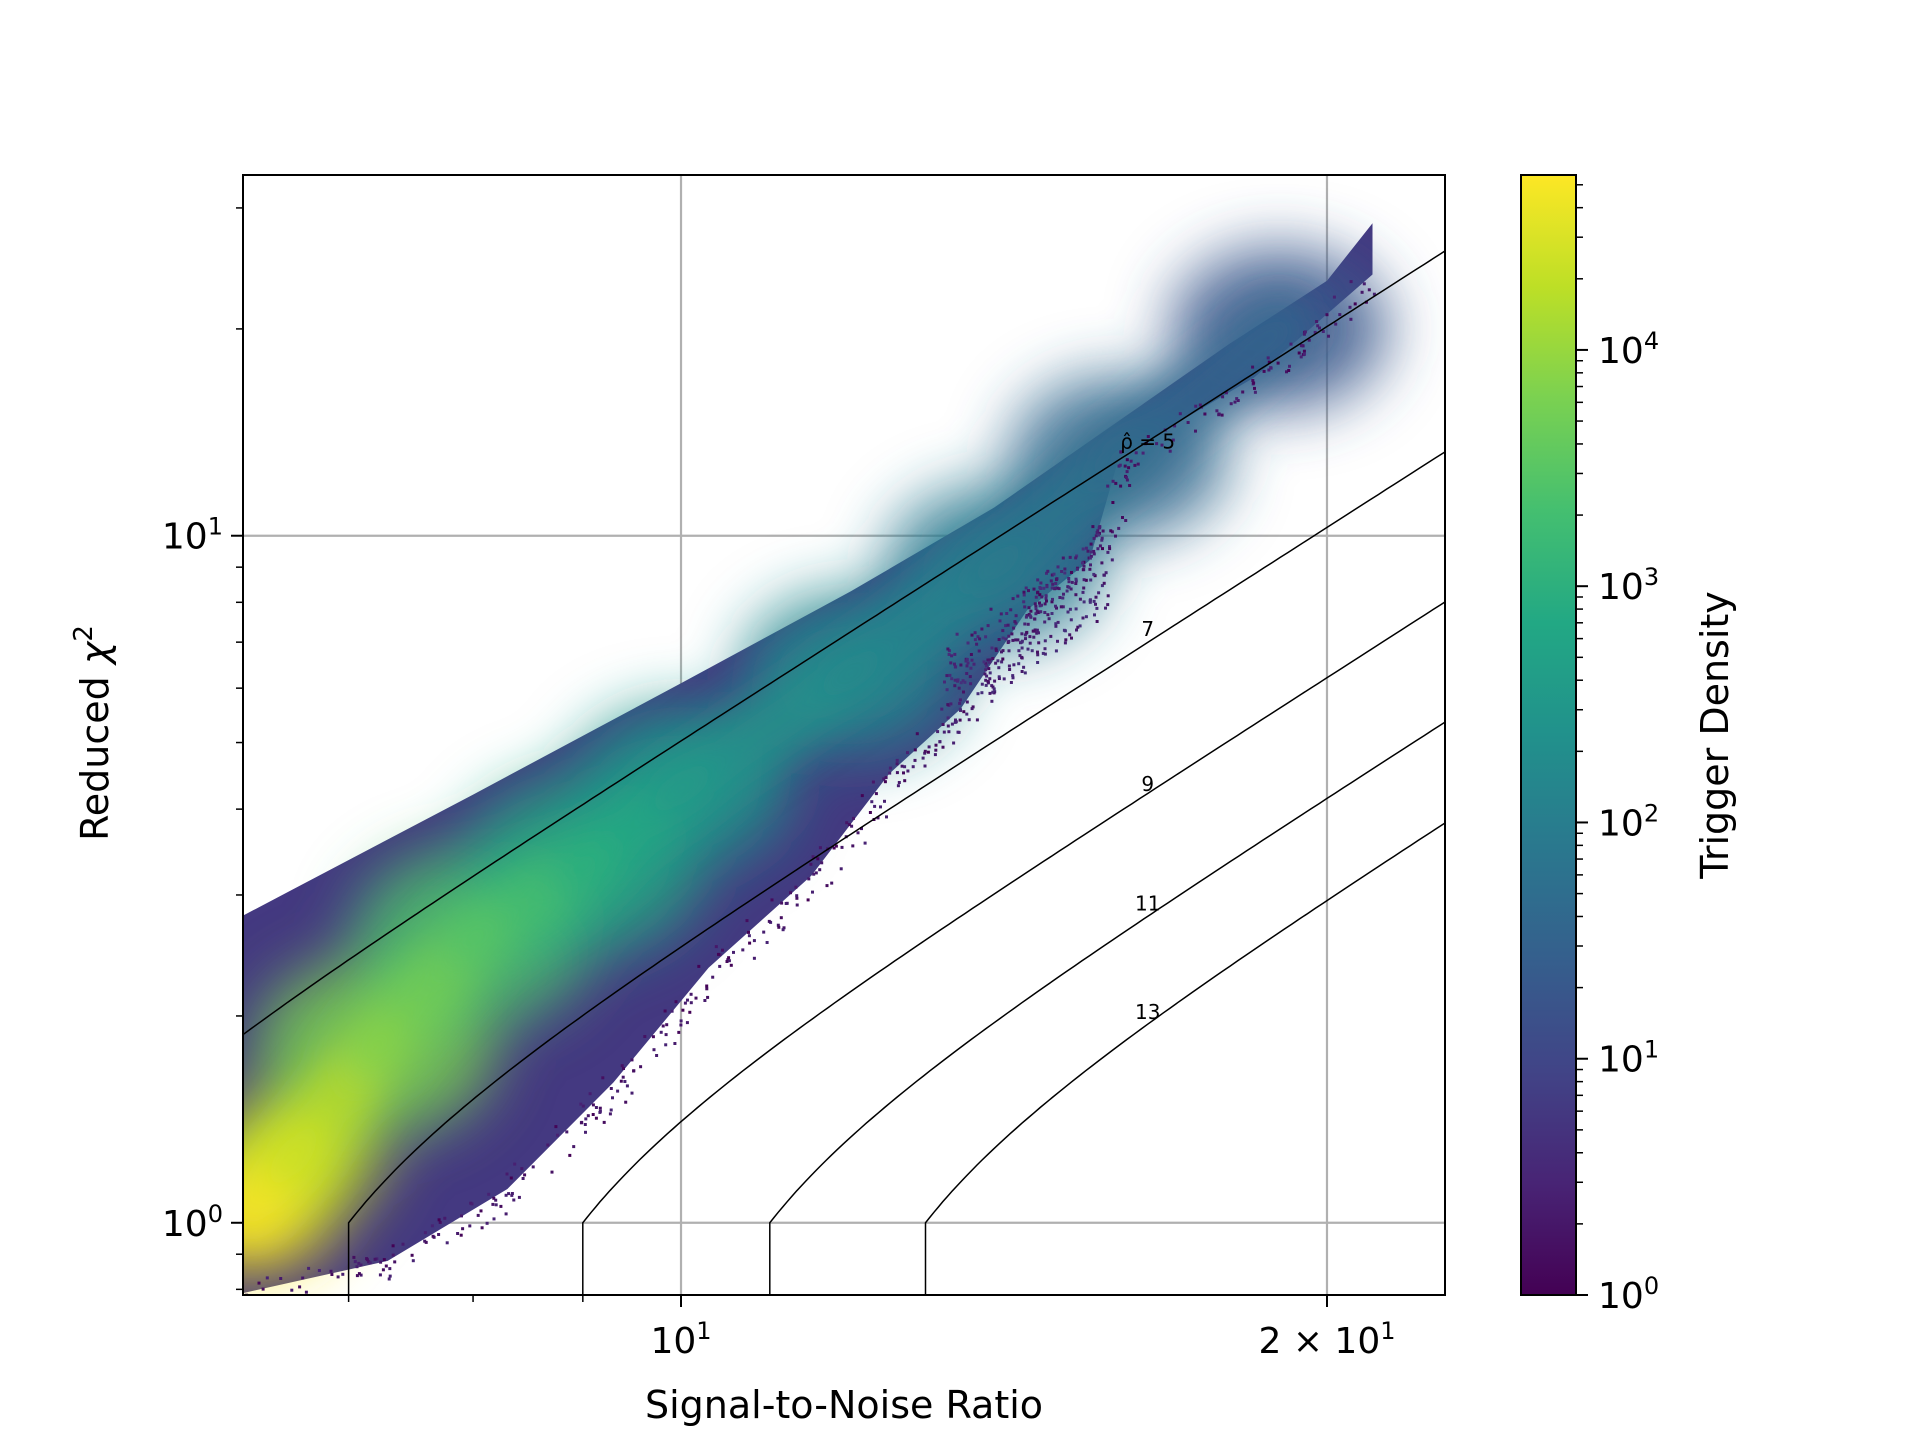  I want to click on density-ridge-segment, so click(1199, 393).